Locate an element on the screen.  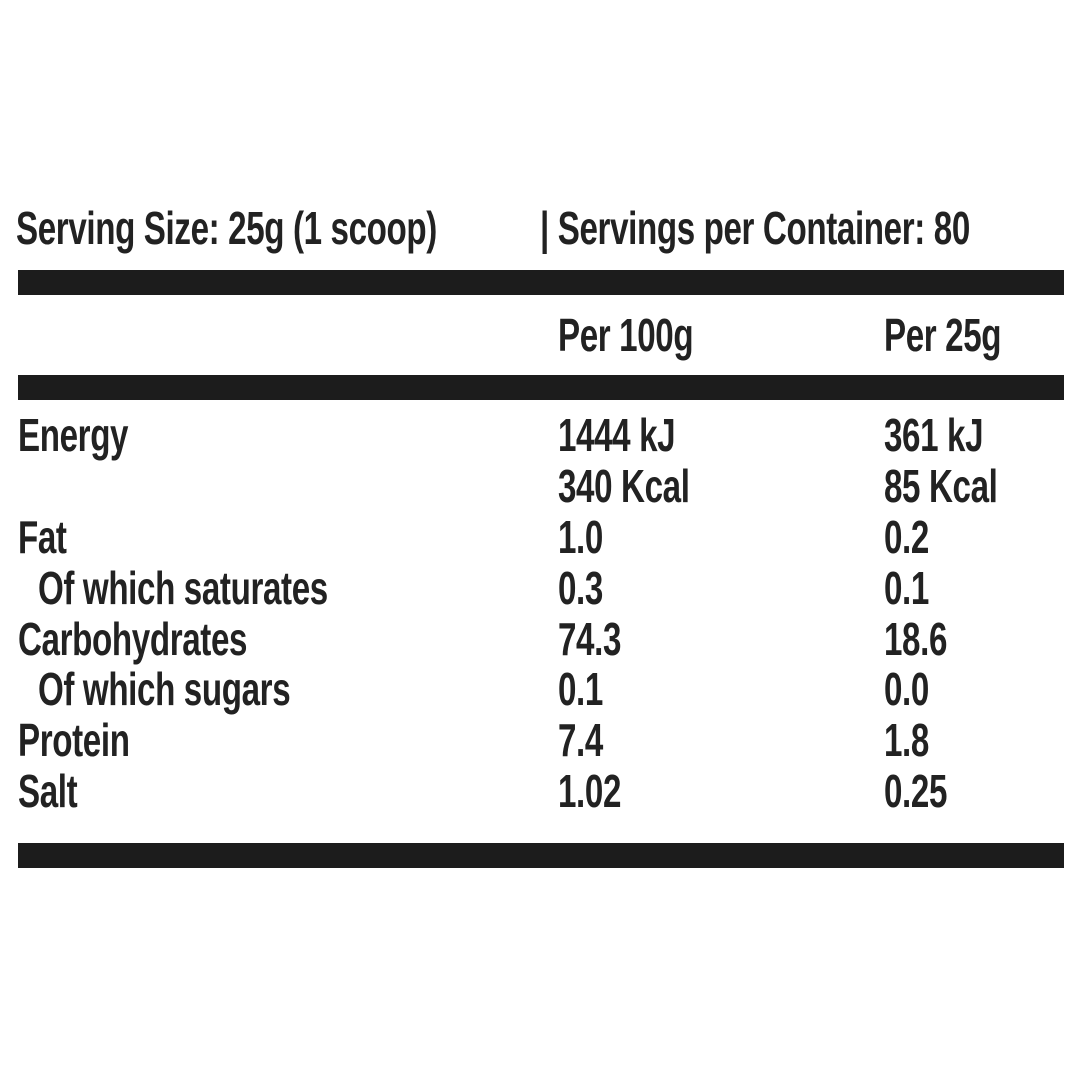
cell-value: 1.0 is located at coordinates (580, 537).